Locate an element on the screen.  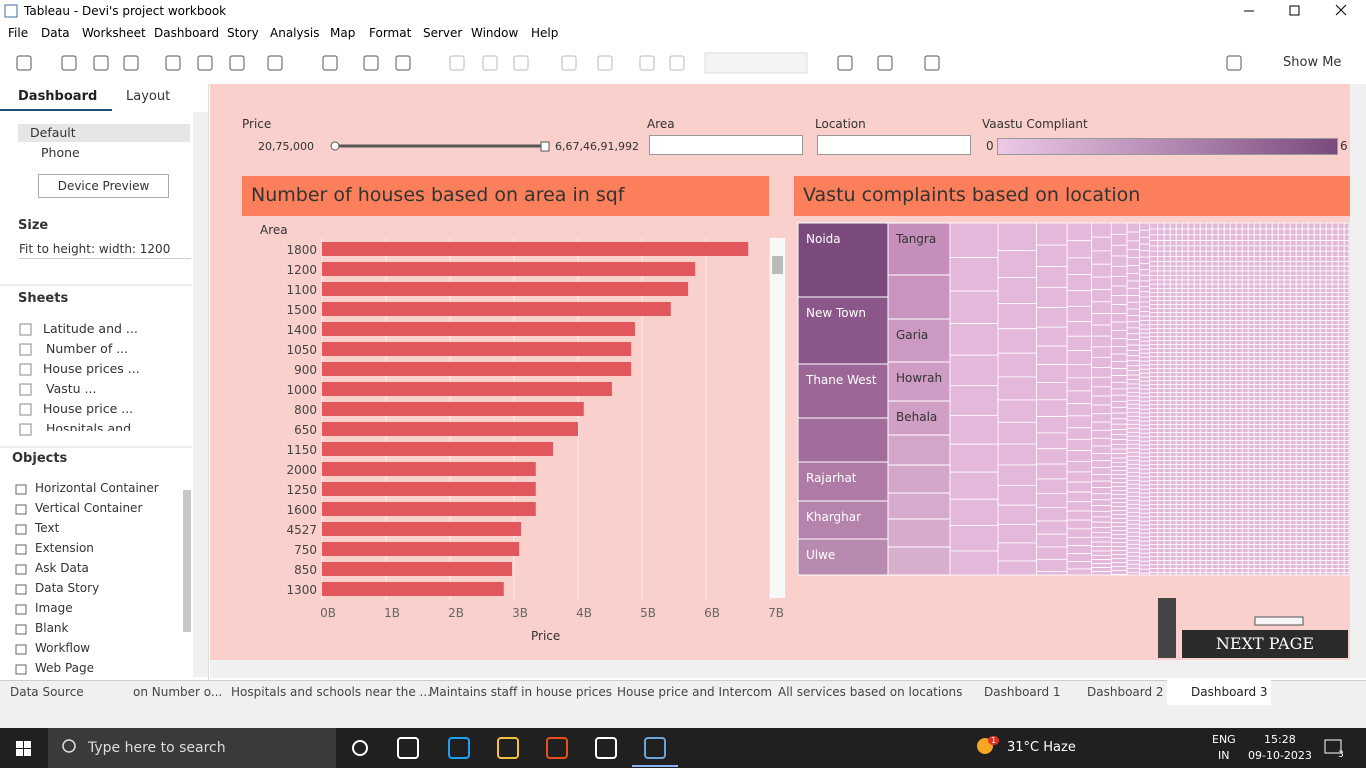
time: 15:28 is located at coordinates (1280, 739).